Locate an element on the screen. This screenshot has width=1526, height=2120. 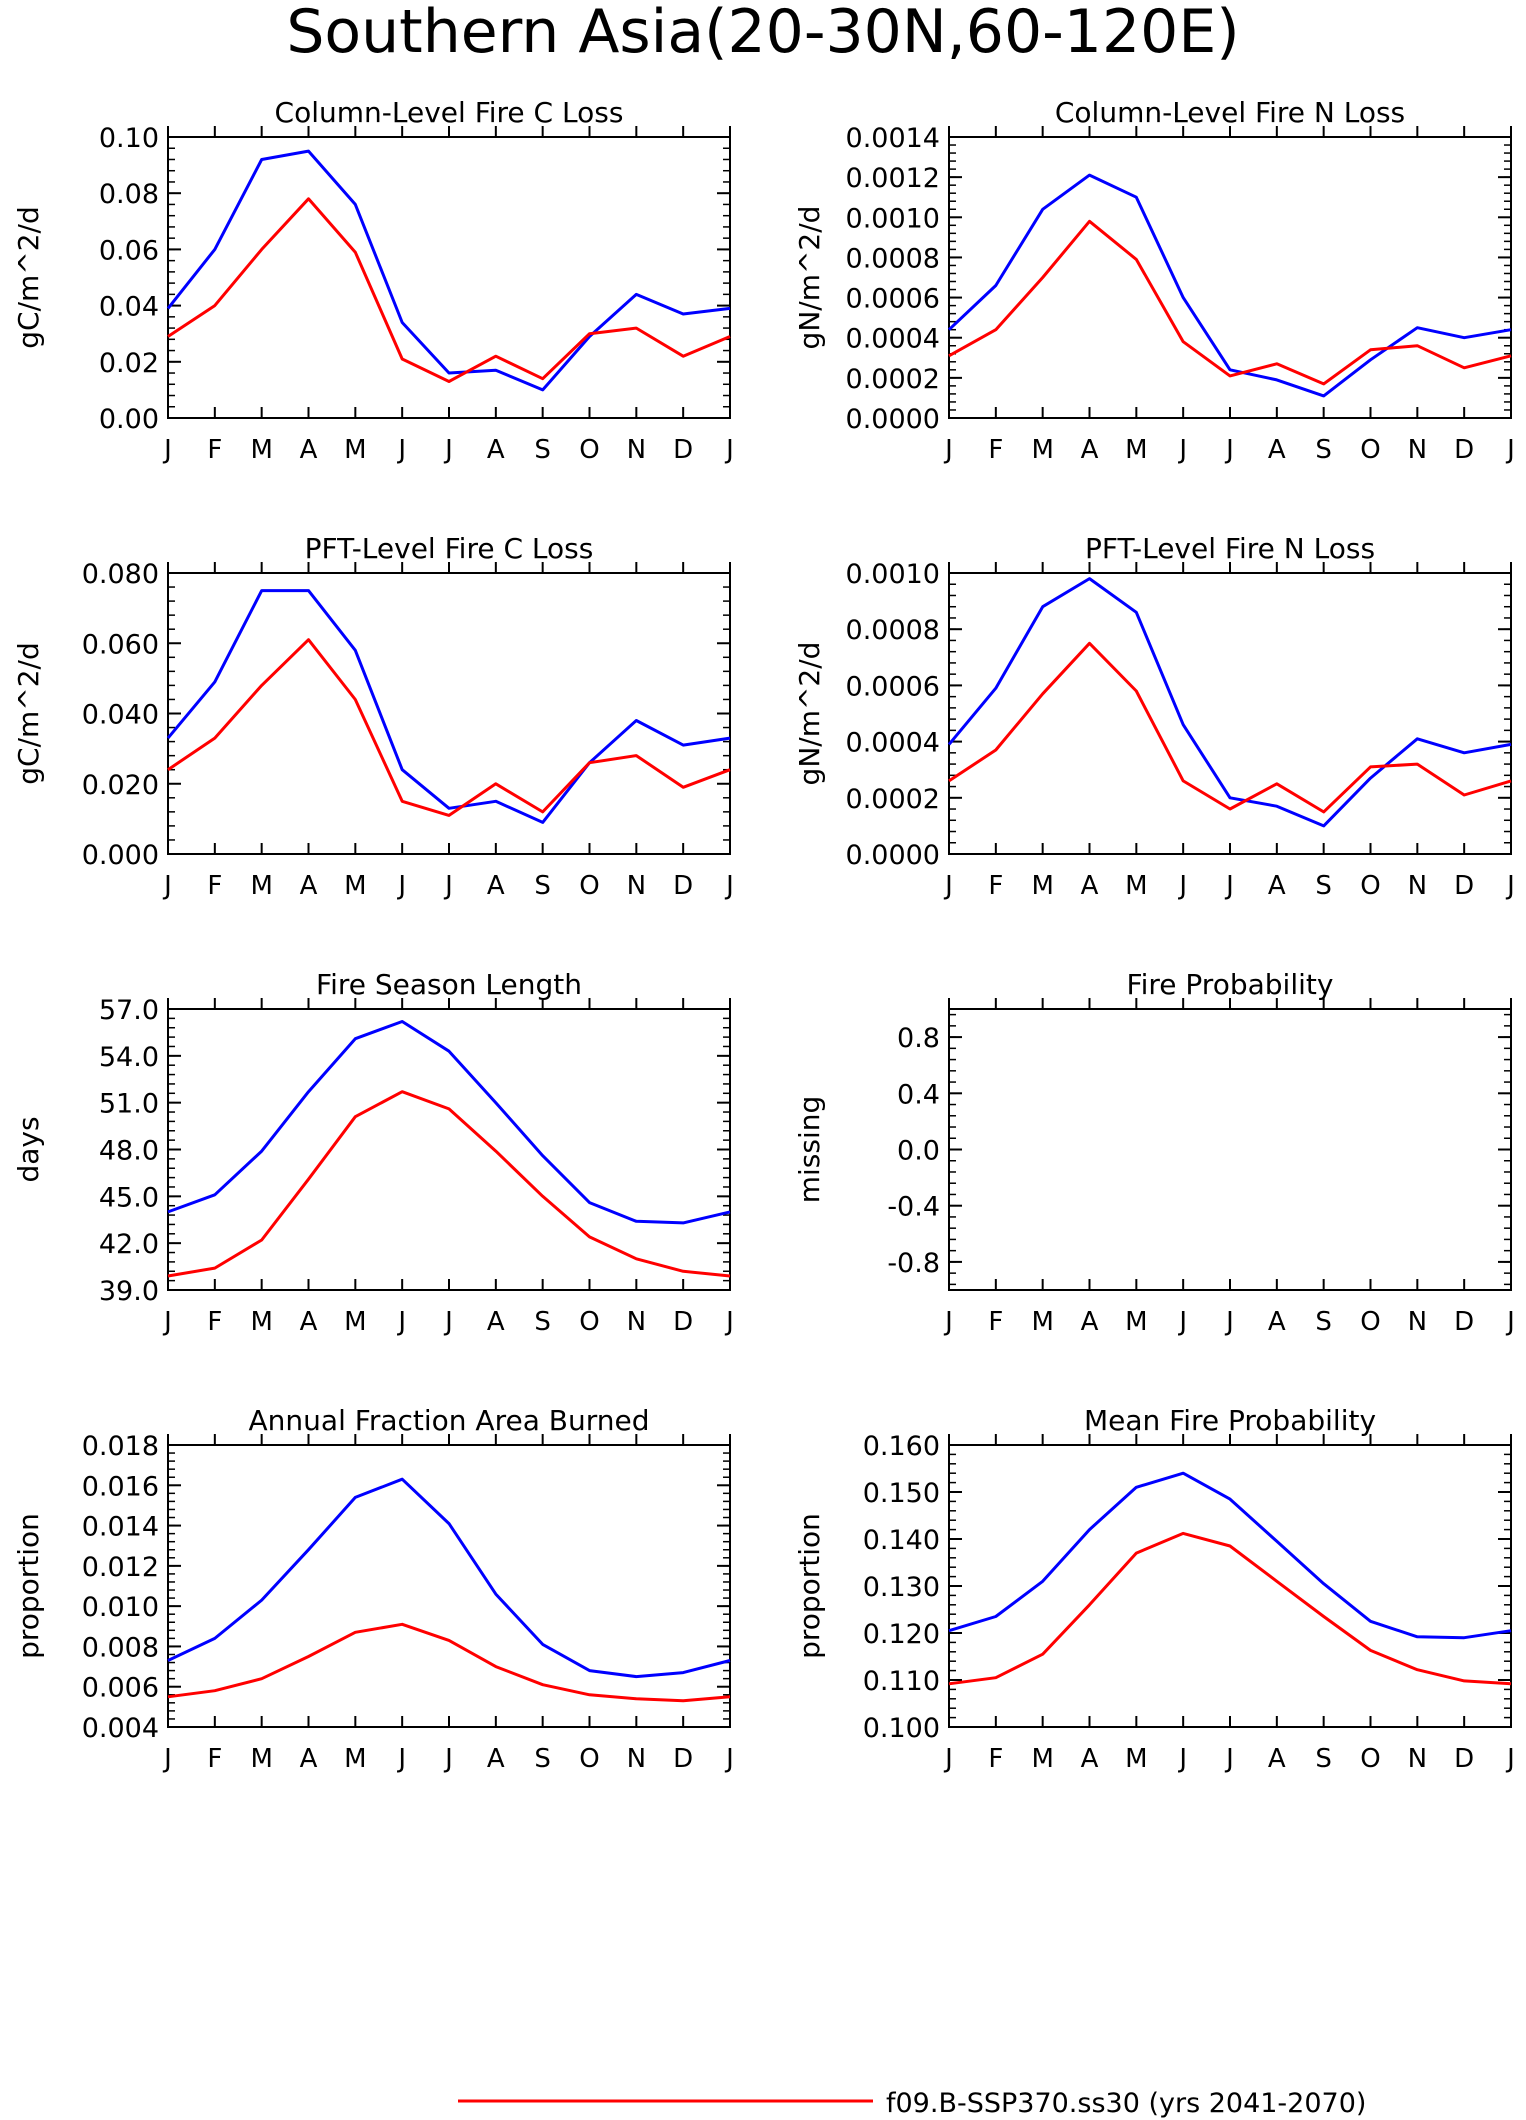
panel-title: PFT-Level Fire C Loss is located at coordinates (449, 548).